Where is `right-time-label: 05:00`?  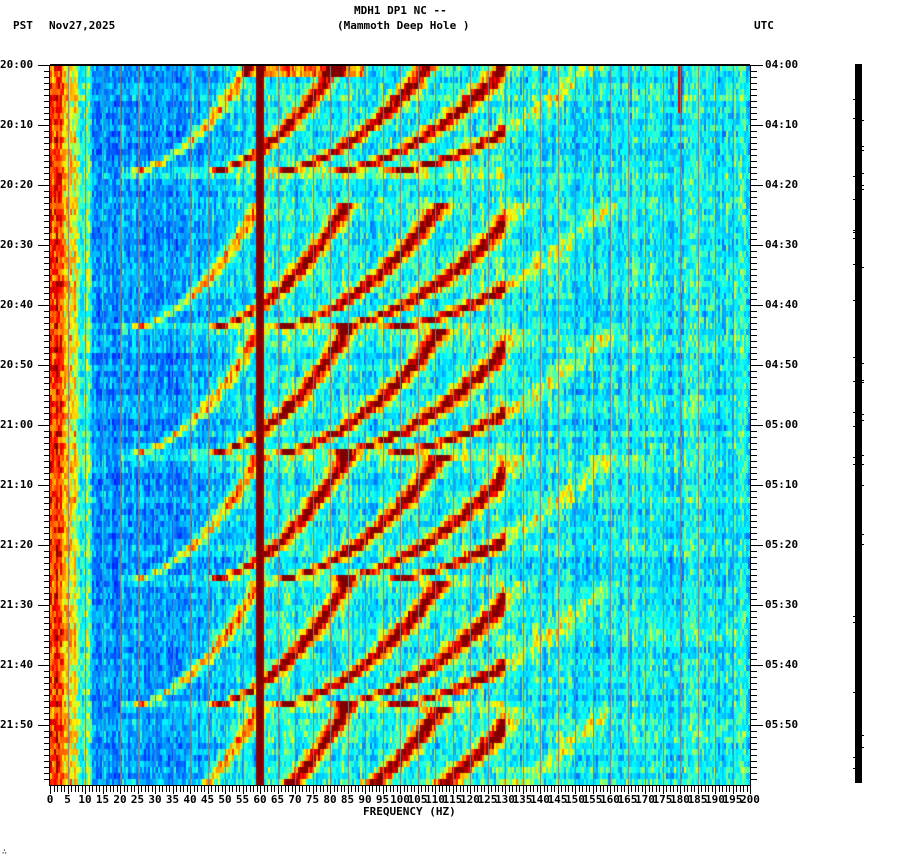 right-time-label: 05:00 is located at coordinates (782, 424).